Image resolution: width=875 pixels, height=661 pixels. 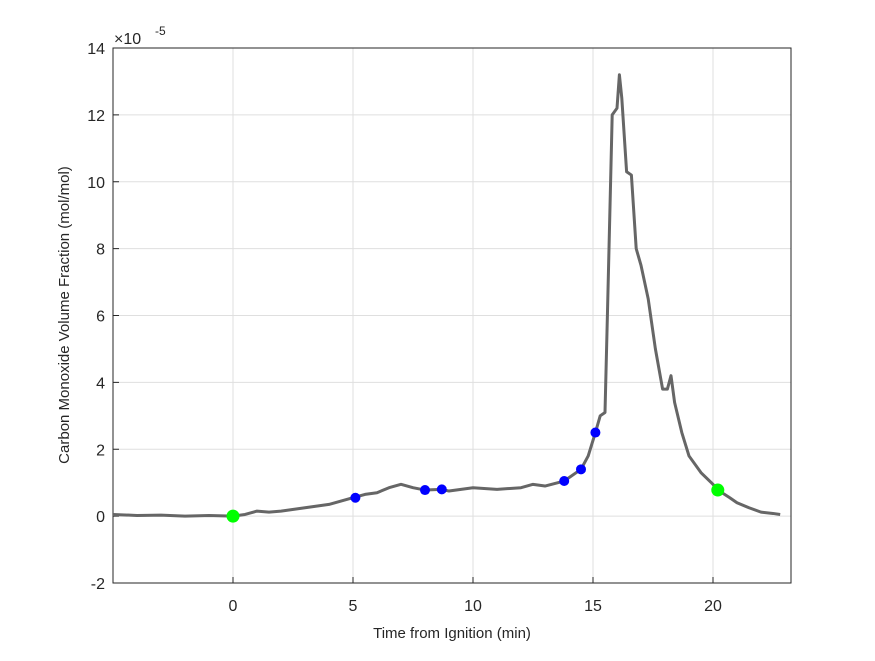 What do you see at coordinates (100, 317) in the screenshot?
I see `y-tick-label: 6` at bounding box center [100, 317].